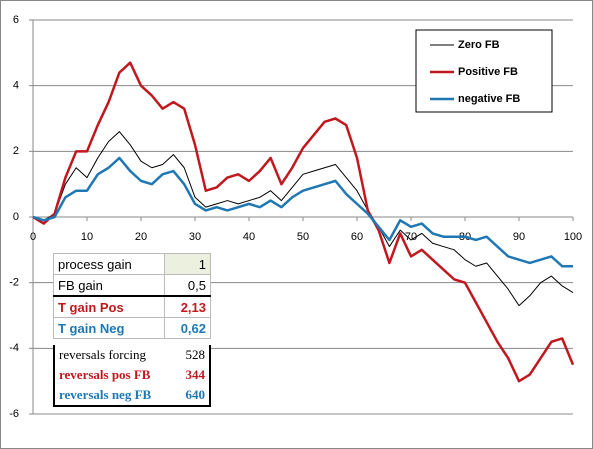 This screenshot has height=449, width=593. Describe the element at coordinates (195, 374) in the screenshot. I see `cell: 344` at that location.